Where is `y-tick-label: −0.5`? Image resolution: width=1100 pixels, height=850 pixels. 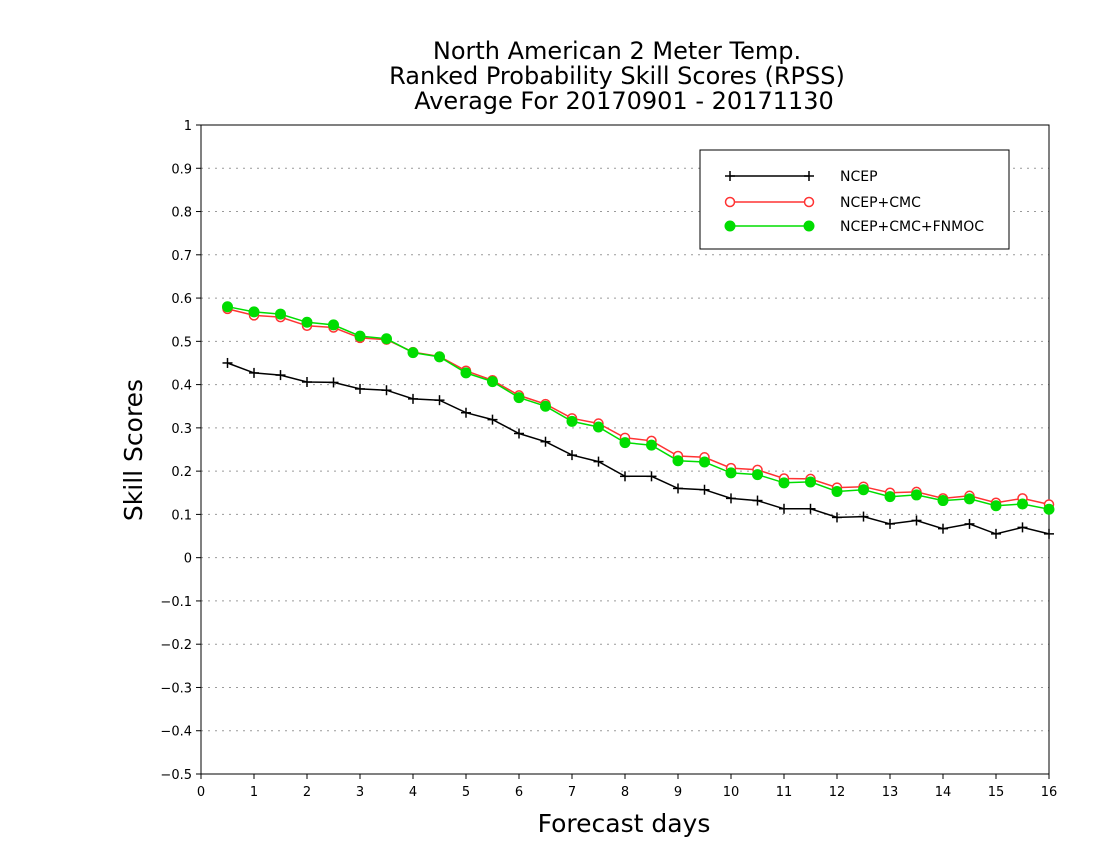 y-tick-label: −0.5 is located at coordinates (176, 775).